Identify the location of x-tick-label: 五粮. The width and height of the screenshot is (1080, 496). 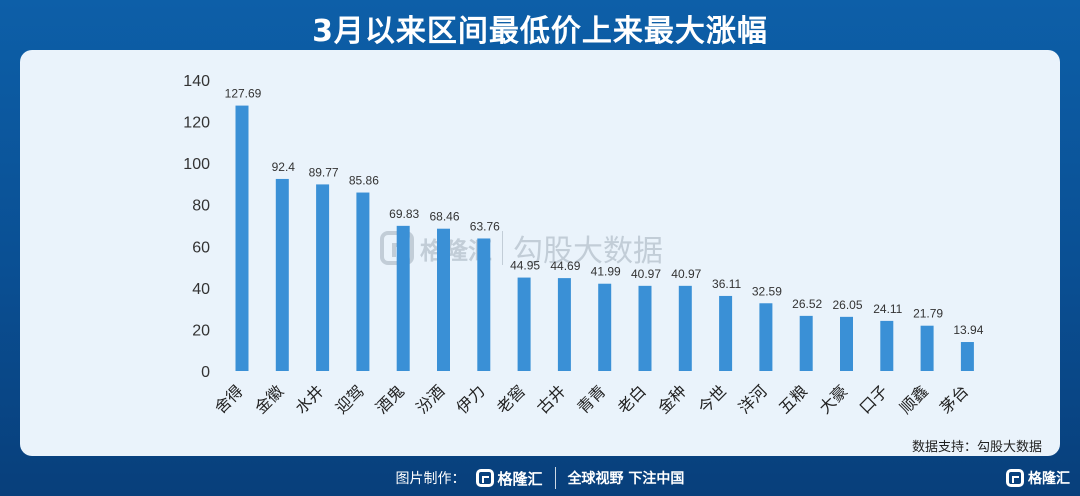
(793, 399).